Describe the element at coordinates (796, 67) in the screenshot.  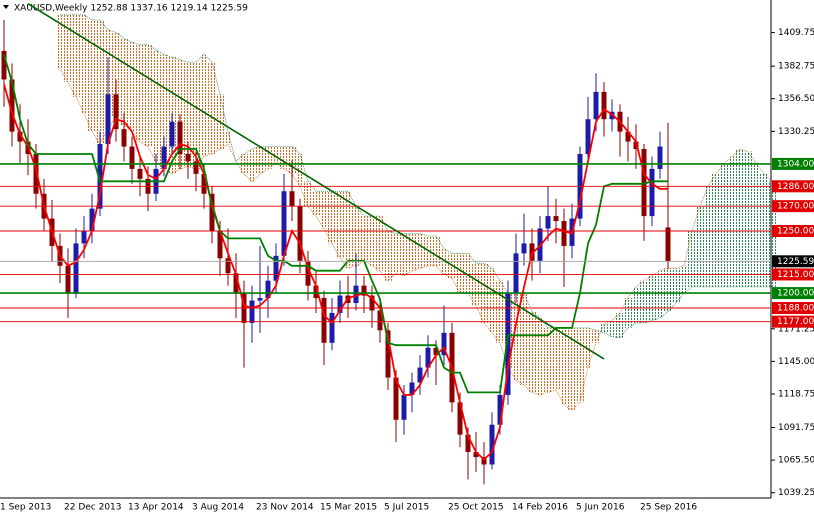
I see `y-tick-label: 1382.75` at that location.